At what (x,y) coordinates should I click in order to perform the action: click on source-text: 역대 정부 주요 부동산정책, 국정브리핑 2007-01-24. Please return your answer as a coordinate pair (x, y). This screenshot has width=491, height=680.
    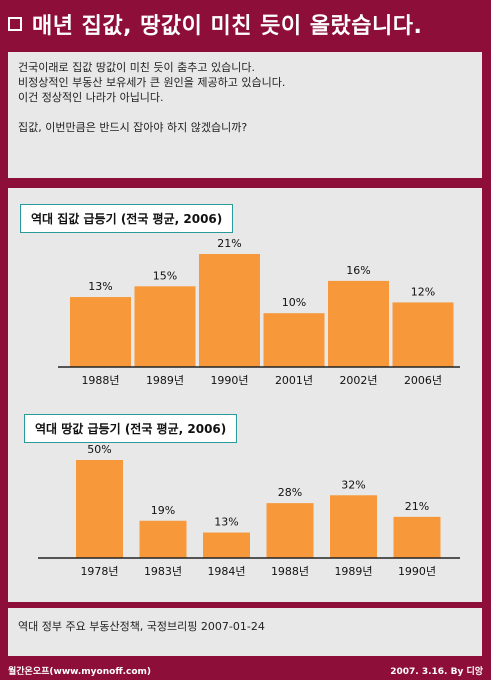
    Looking at the image, I should click on (141, 626).